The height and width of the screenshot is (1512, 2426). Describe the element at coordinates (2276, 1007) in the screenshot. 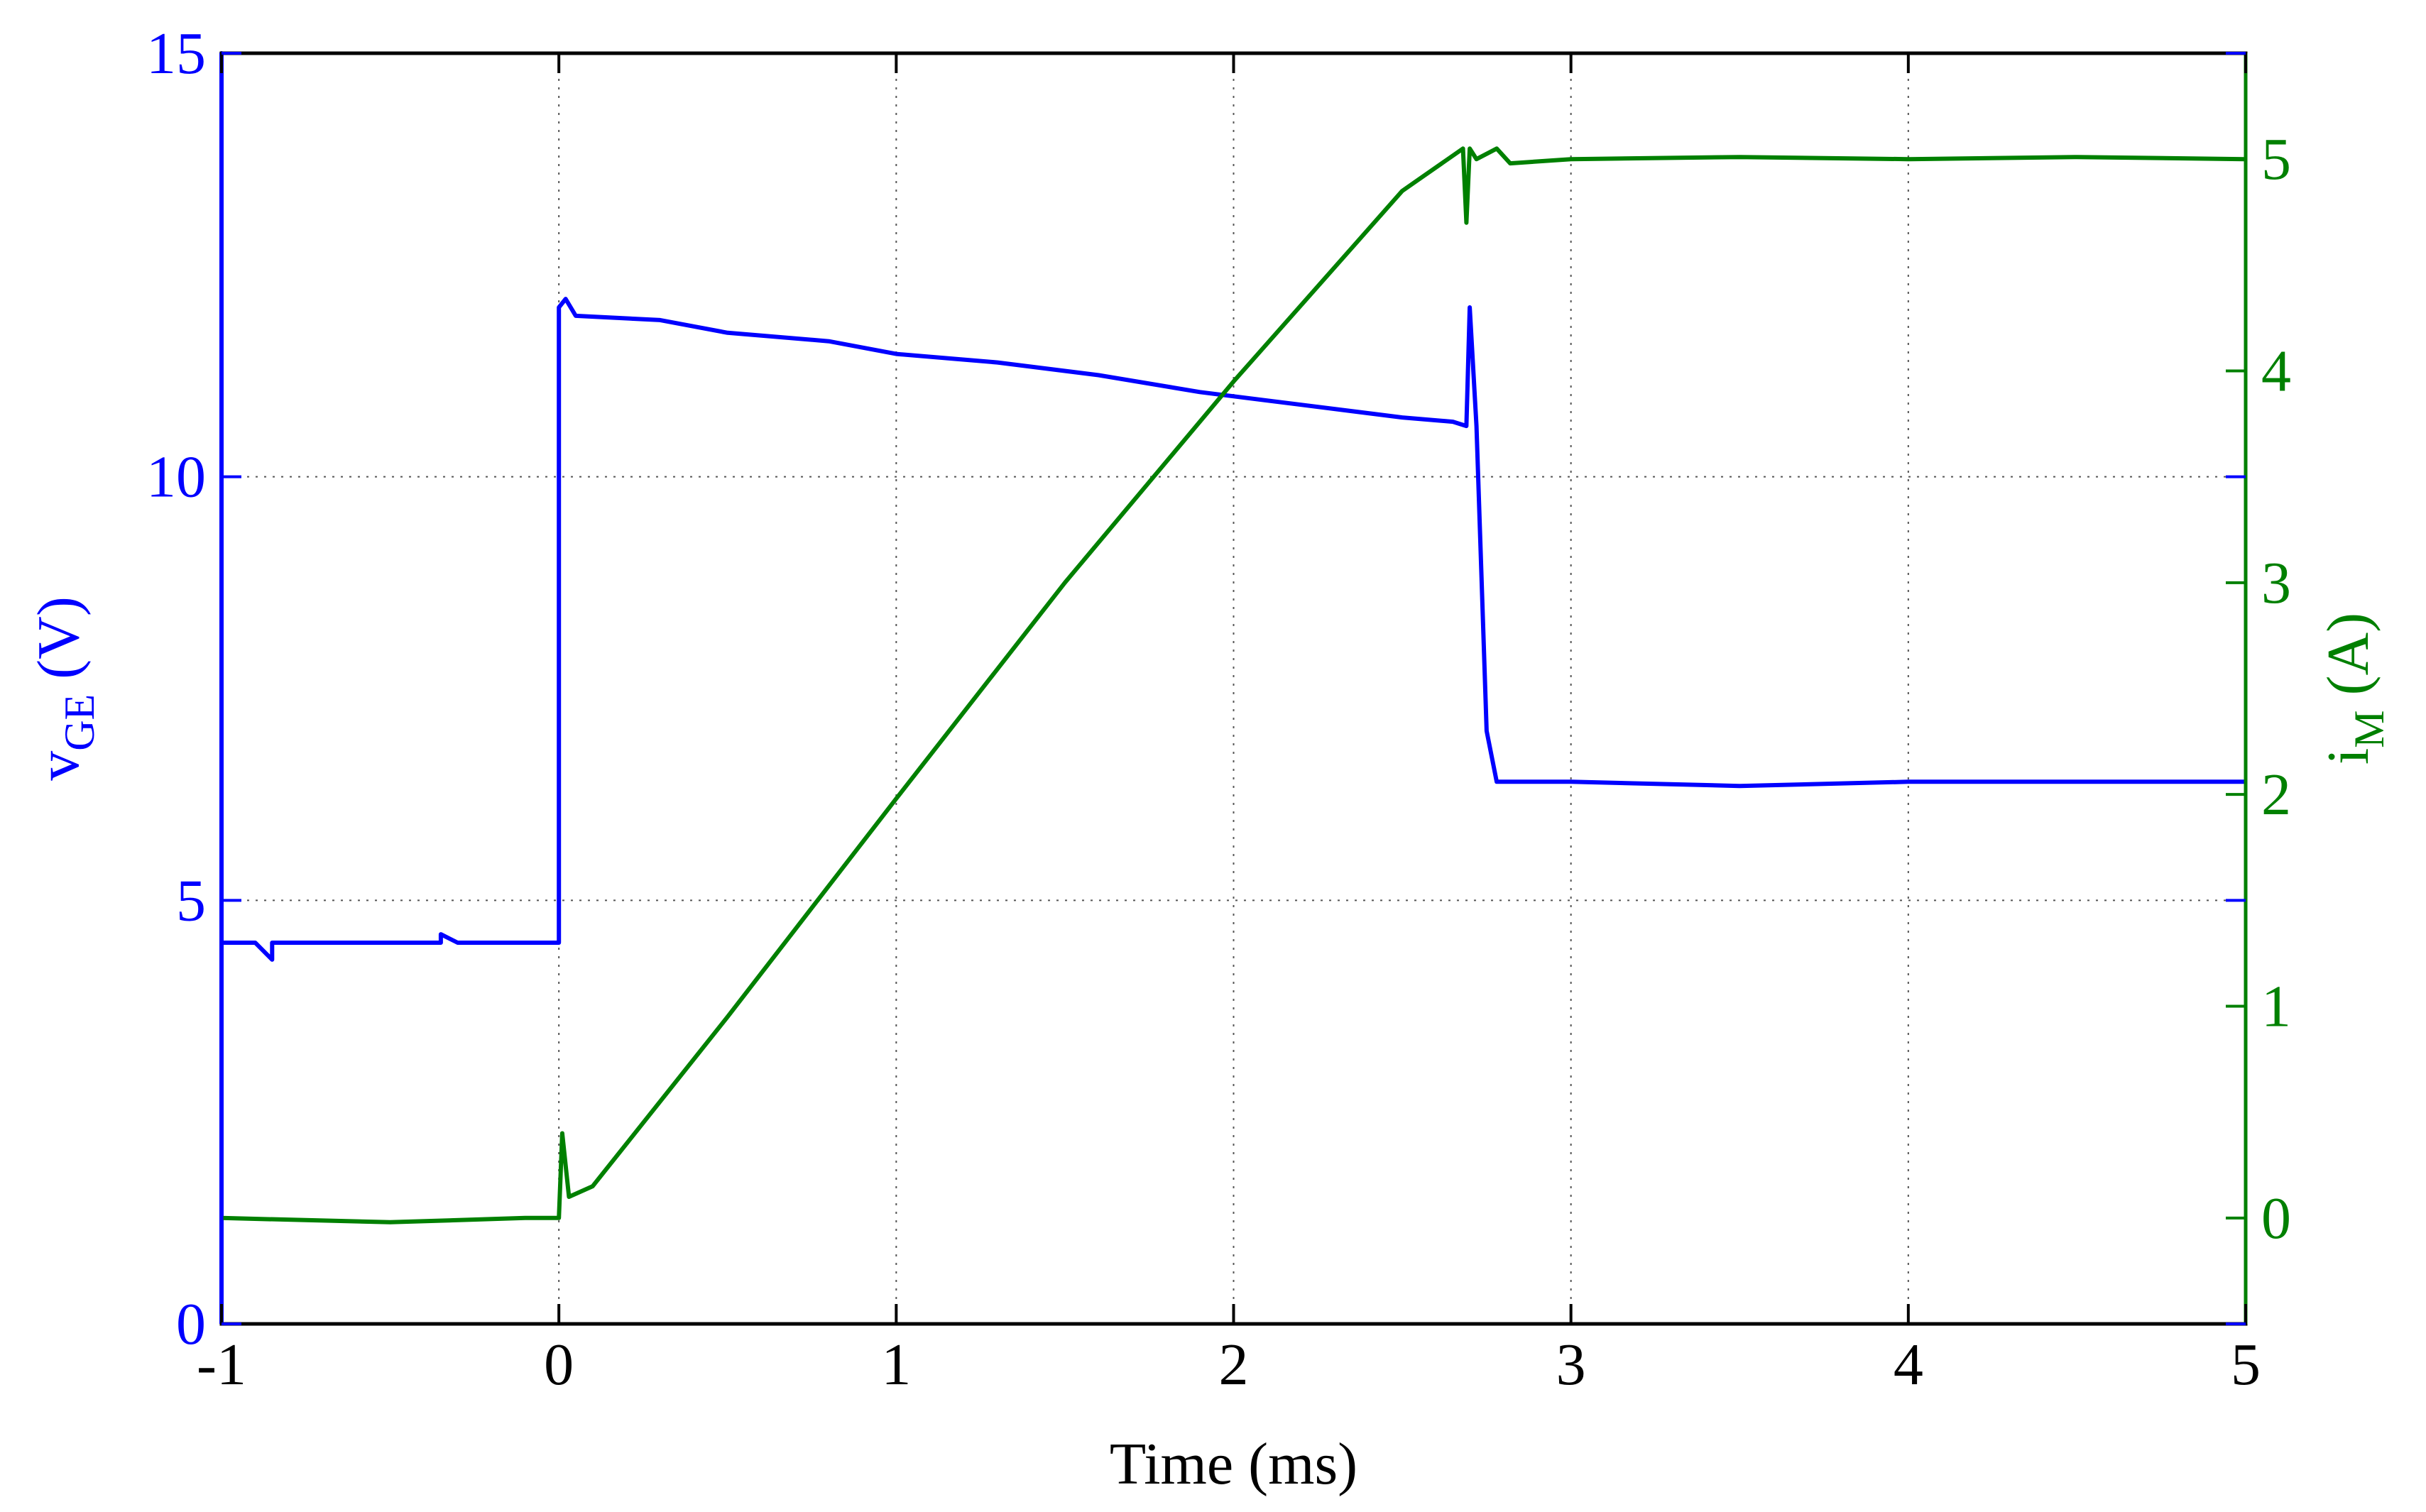

I see `y-tick-label-right: 1` at that location.